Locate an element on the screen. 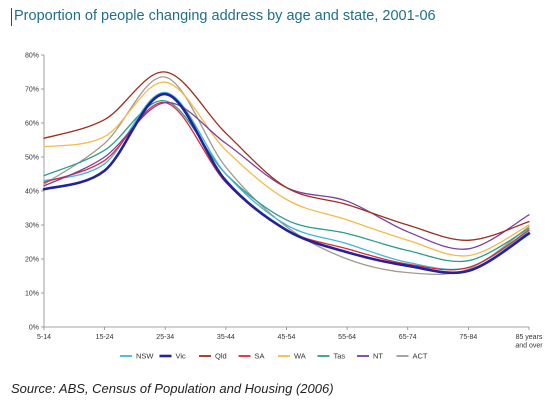  legend-label-tas: Tas is located at coordinates (340, 356).